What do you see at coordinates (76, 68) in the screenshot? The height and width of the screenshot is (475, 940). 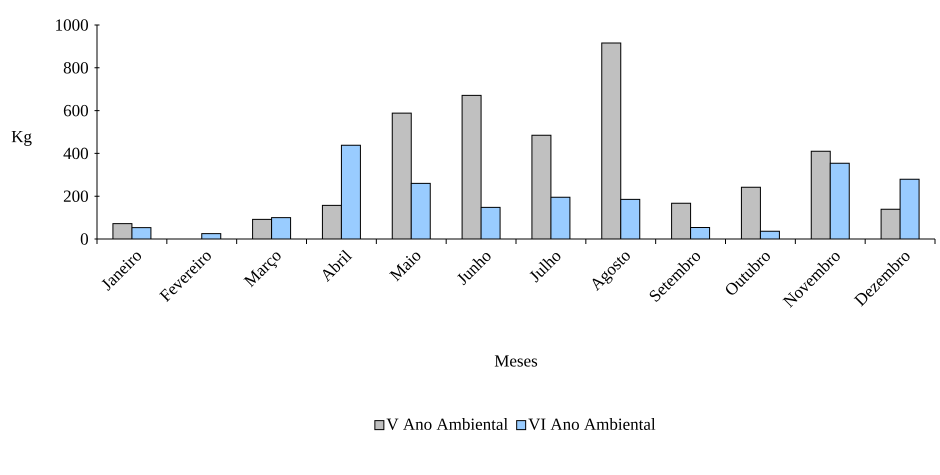 I see `y-tick-label: 800` at bounding box center [76, 68].